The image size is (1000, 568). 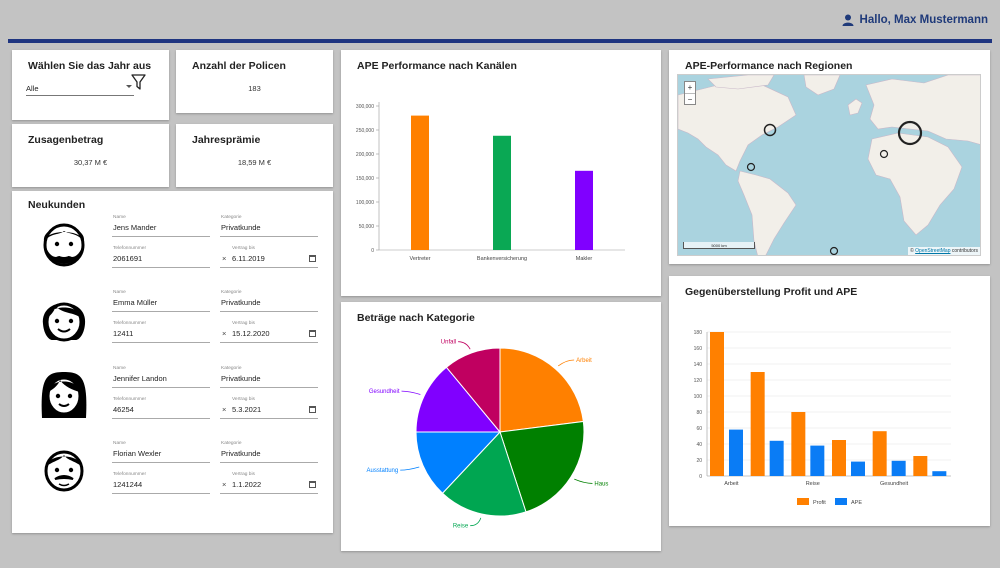 I want to click on phone-field: Telefonnummer 12411, so click(x=161, y=332).